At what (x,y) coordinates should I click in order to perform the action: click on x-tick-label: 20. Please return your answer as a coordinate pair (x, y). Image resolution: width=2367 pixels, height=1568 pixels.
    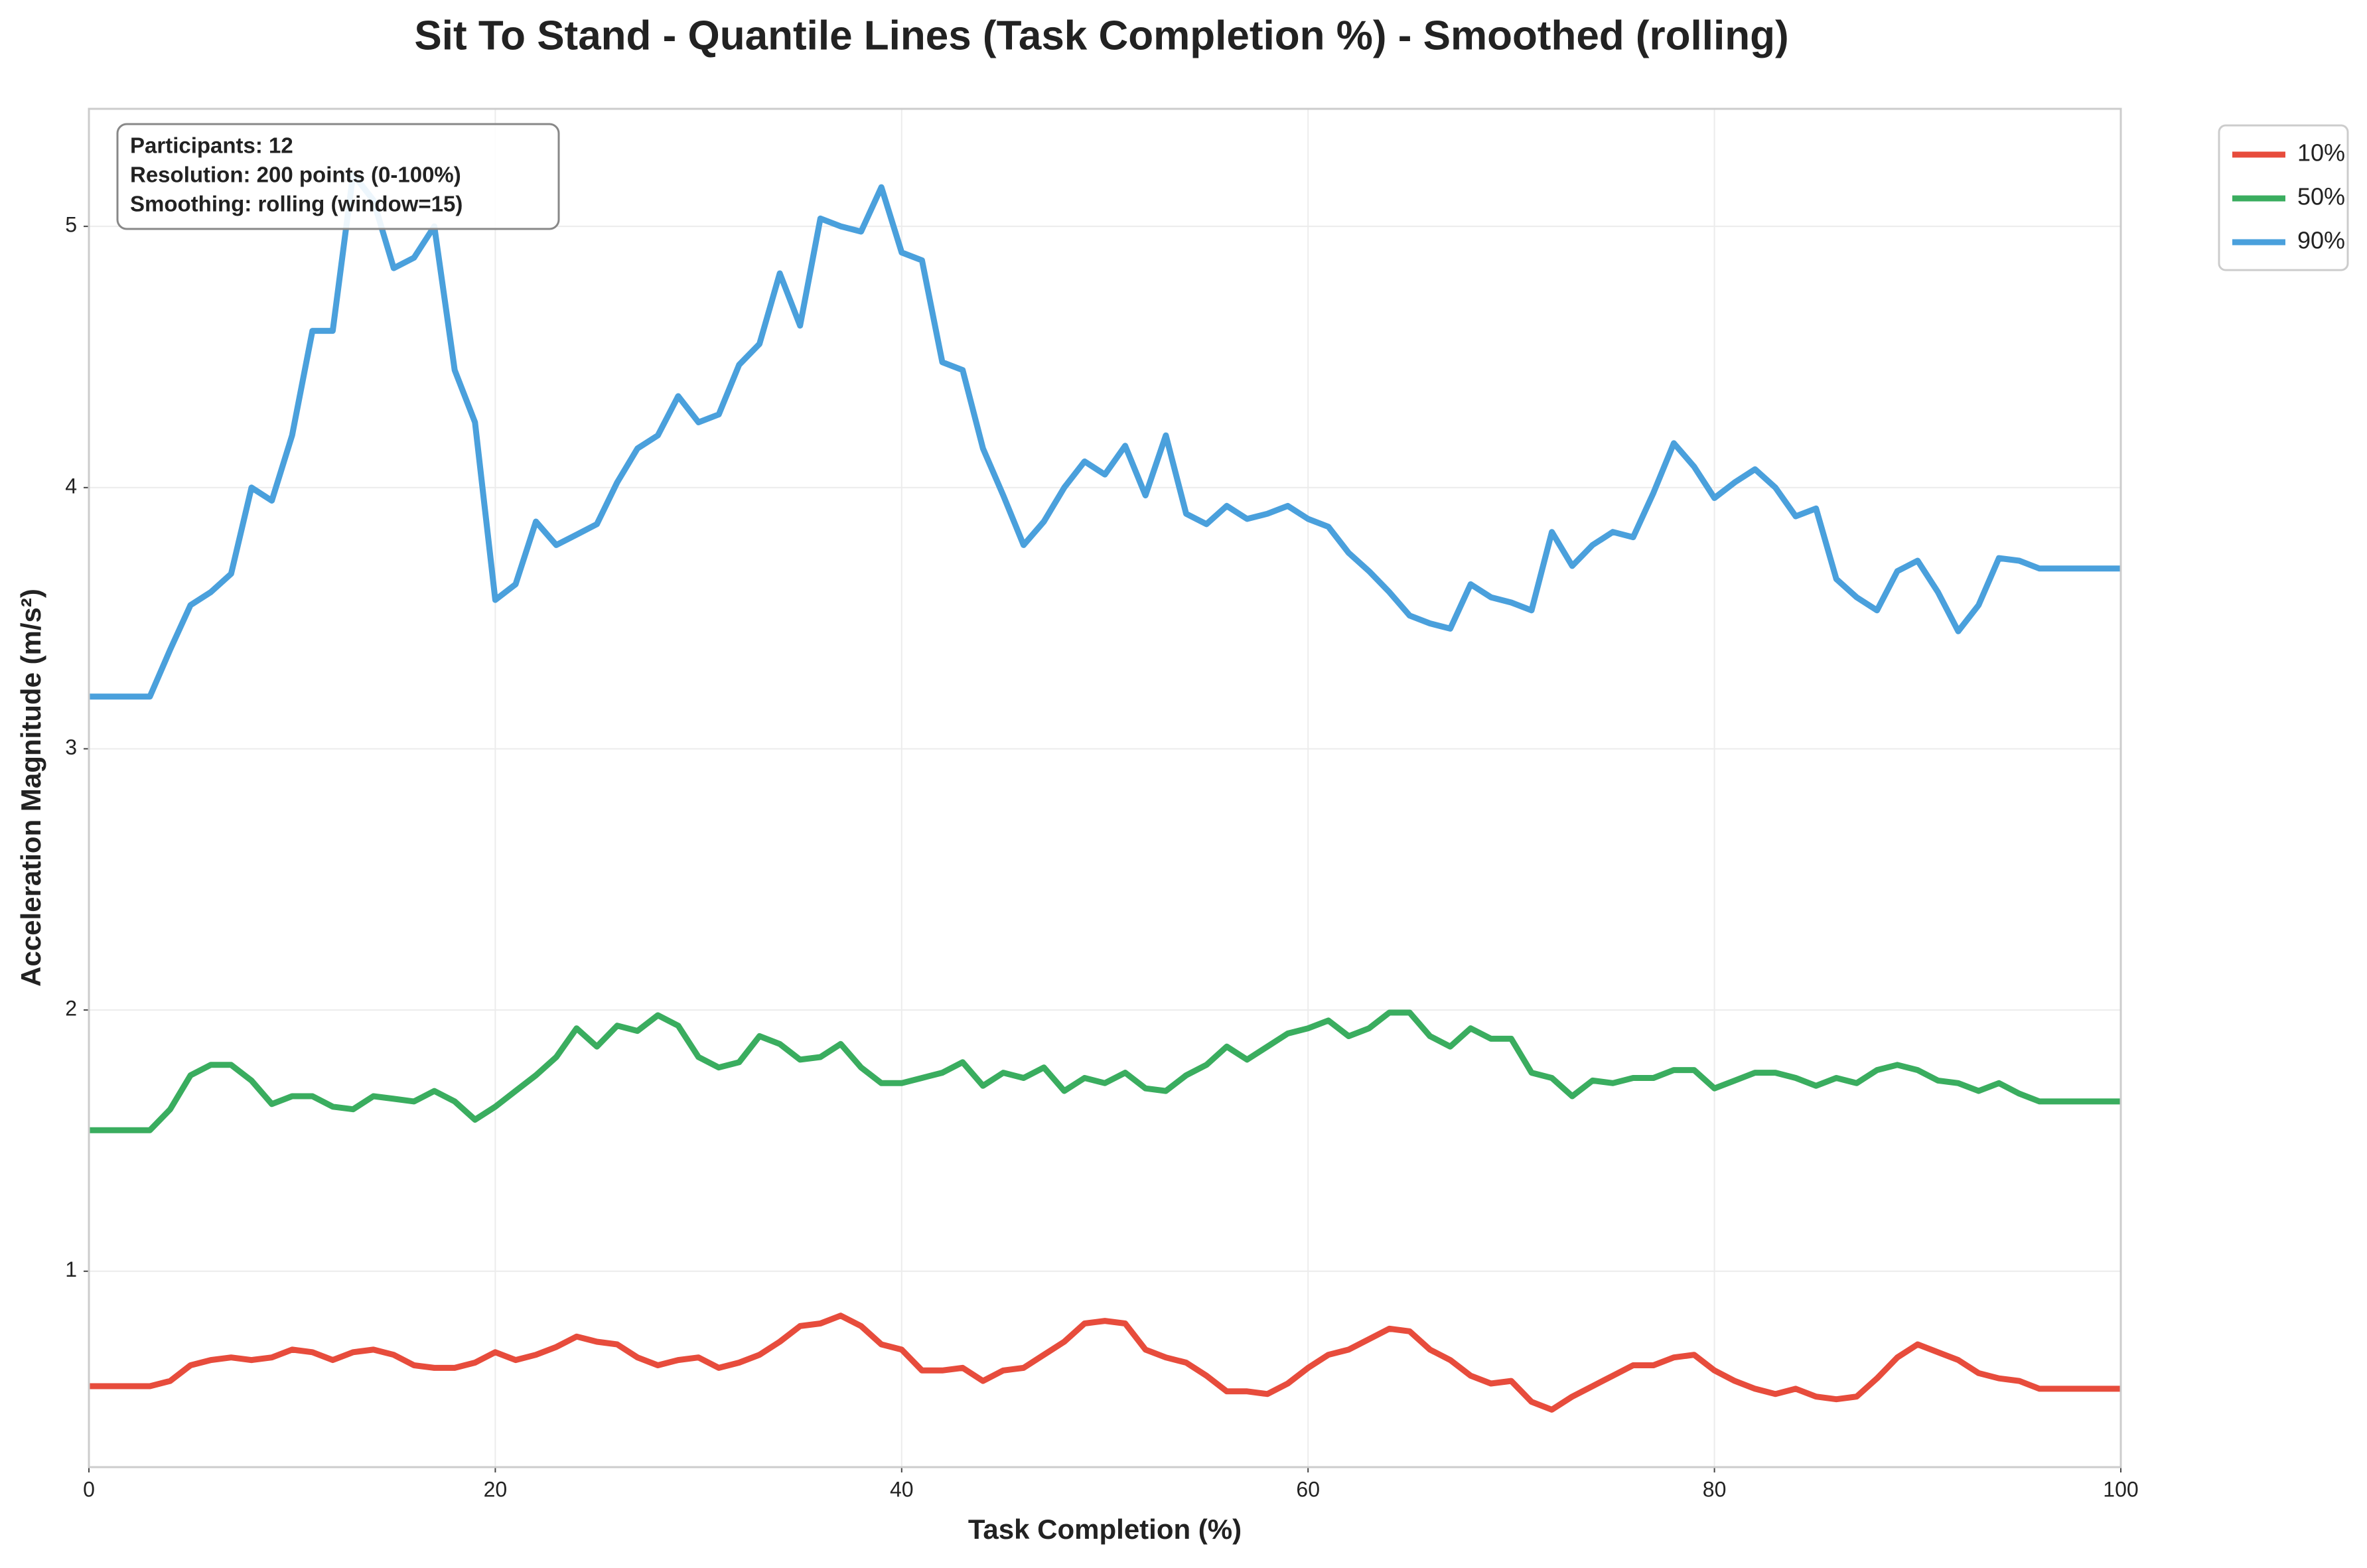
    Looking at the image, I should click on (496, 1489).